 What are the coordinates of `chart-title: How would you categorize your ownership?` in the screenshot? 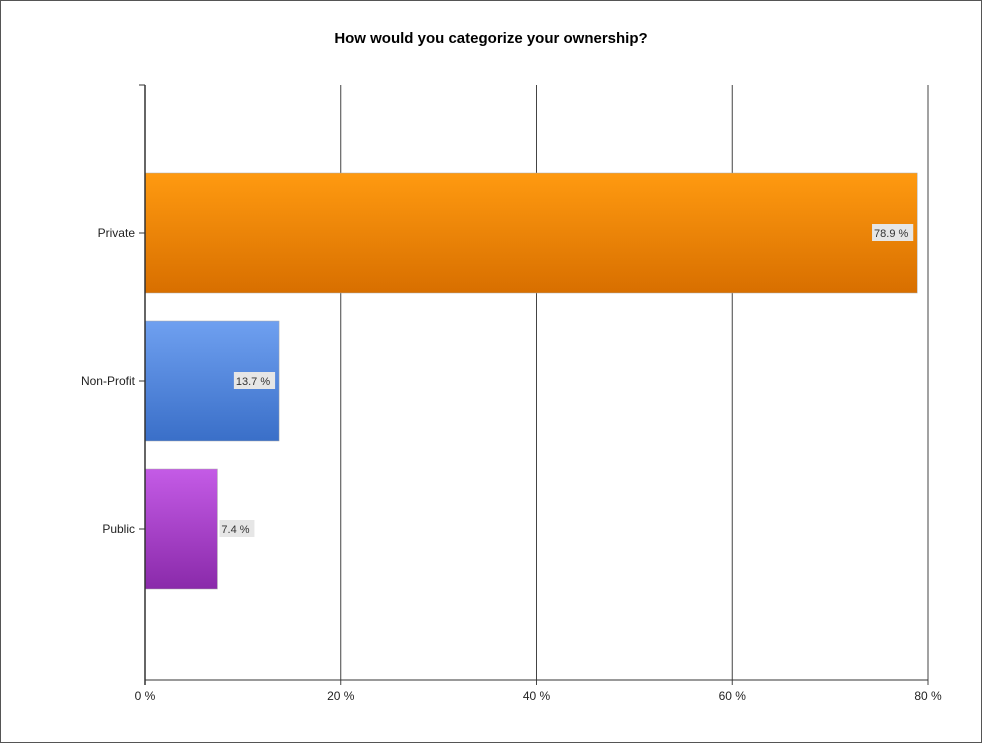 It's located at (491, 38).